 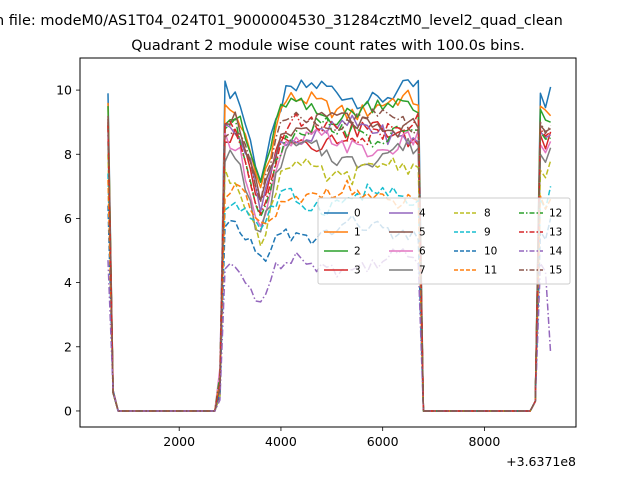 I want to click on y-axis: 0 2 4 6 8 10, so click(x=68, y=250).